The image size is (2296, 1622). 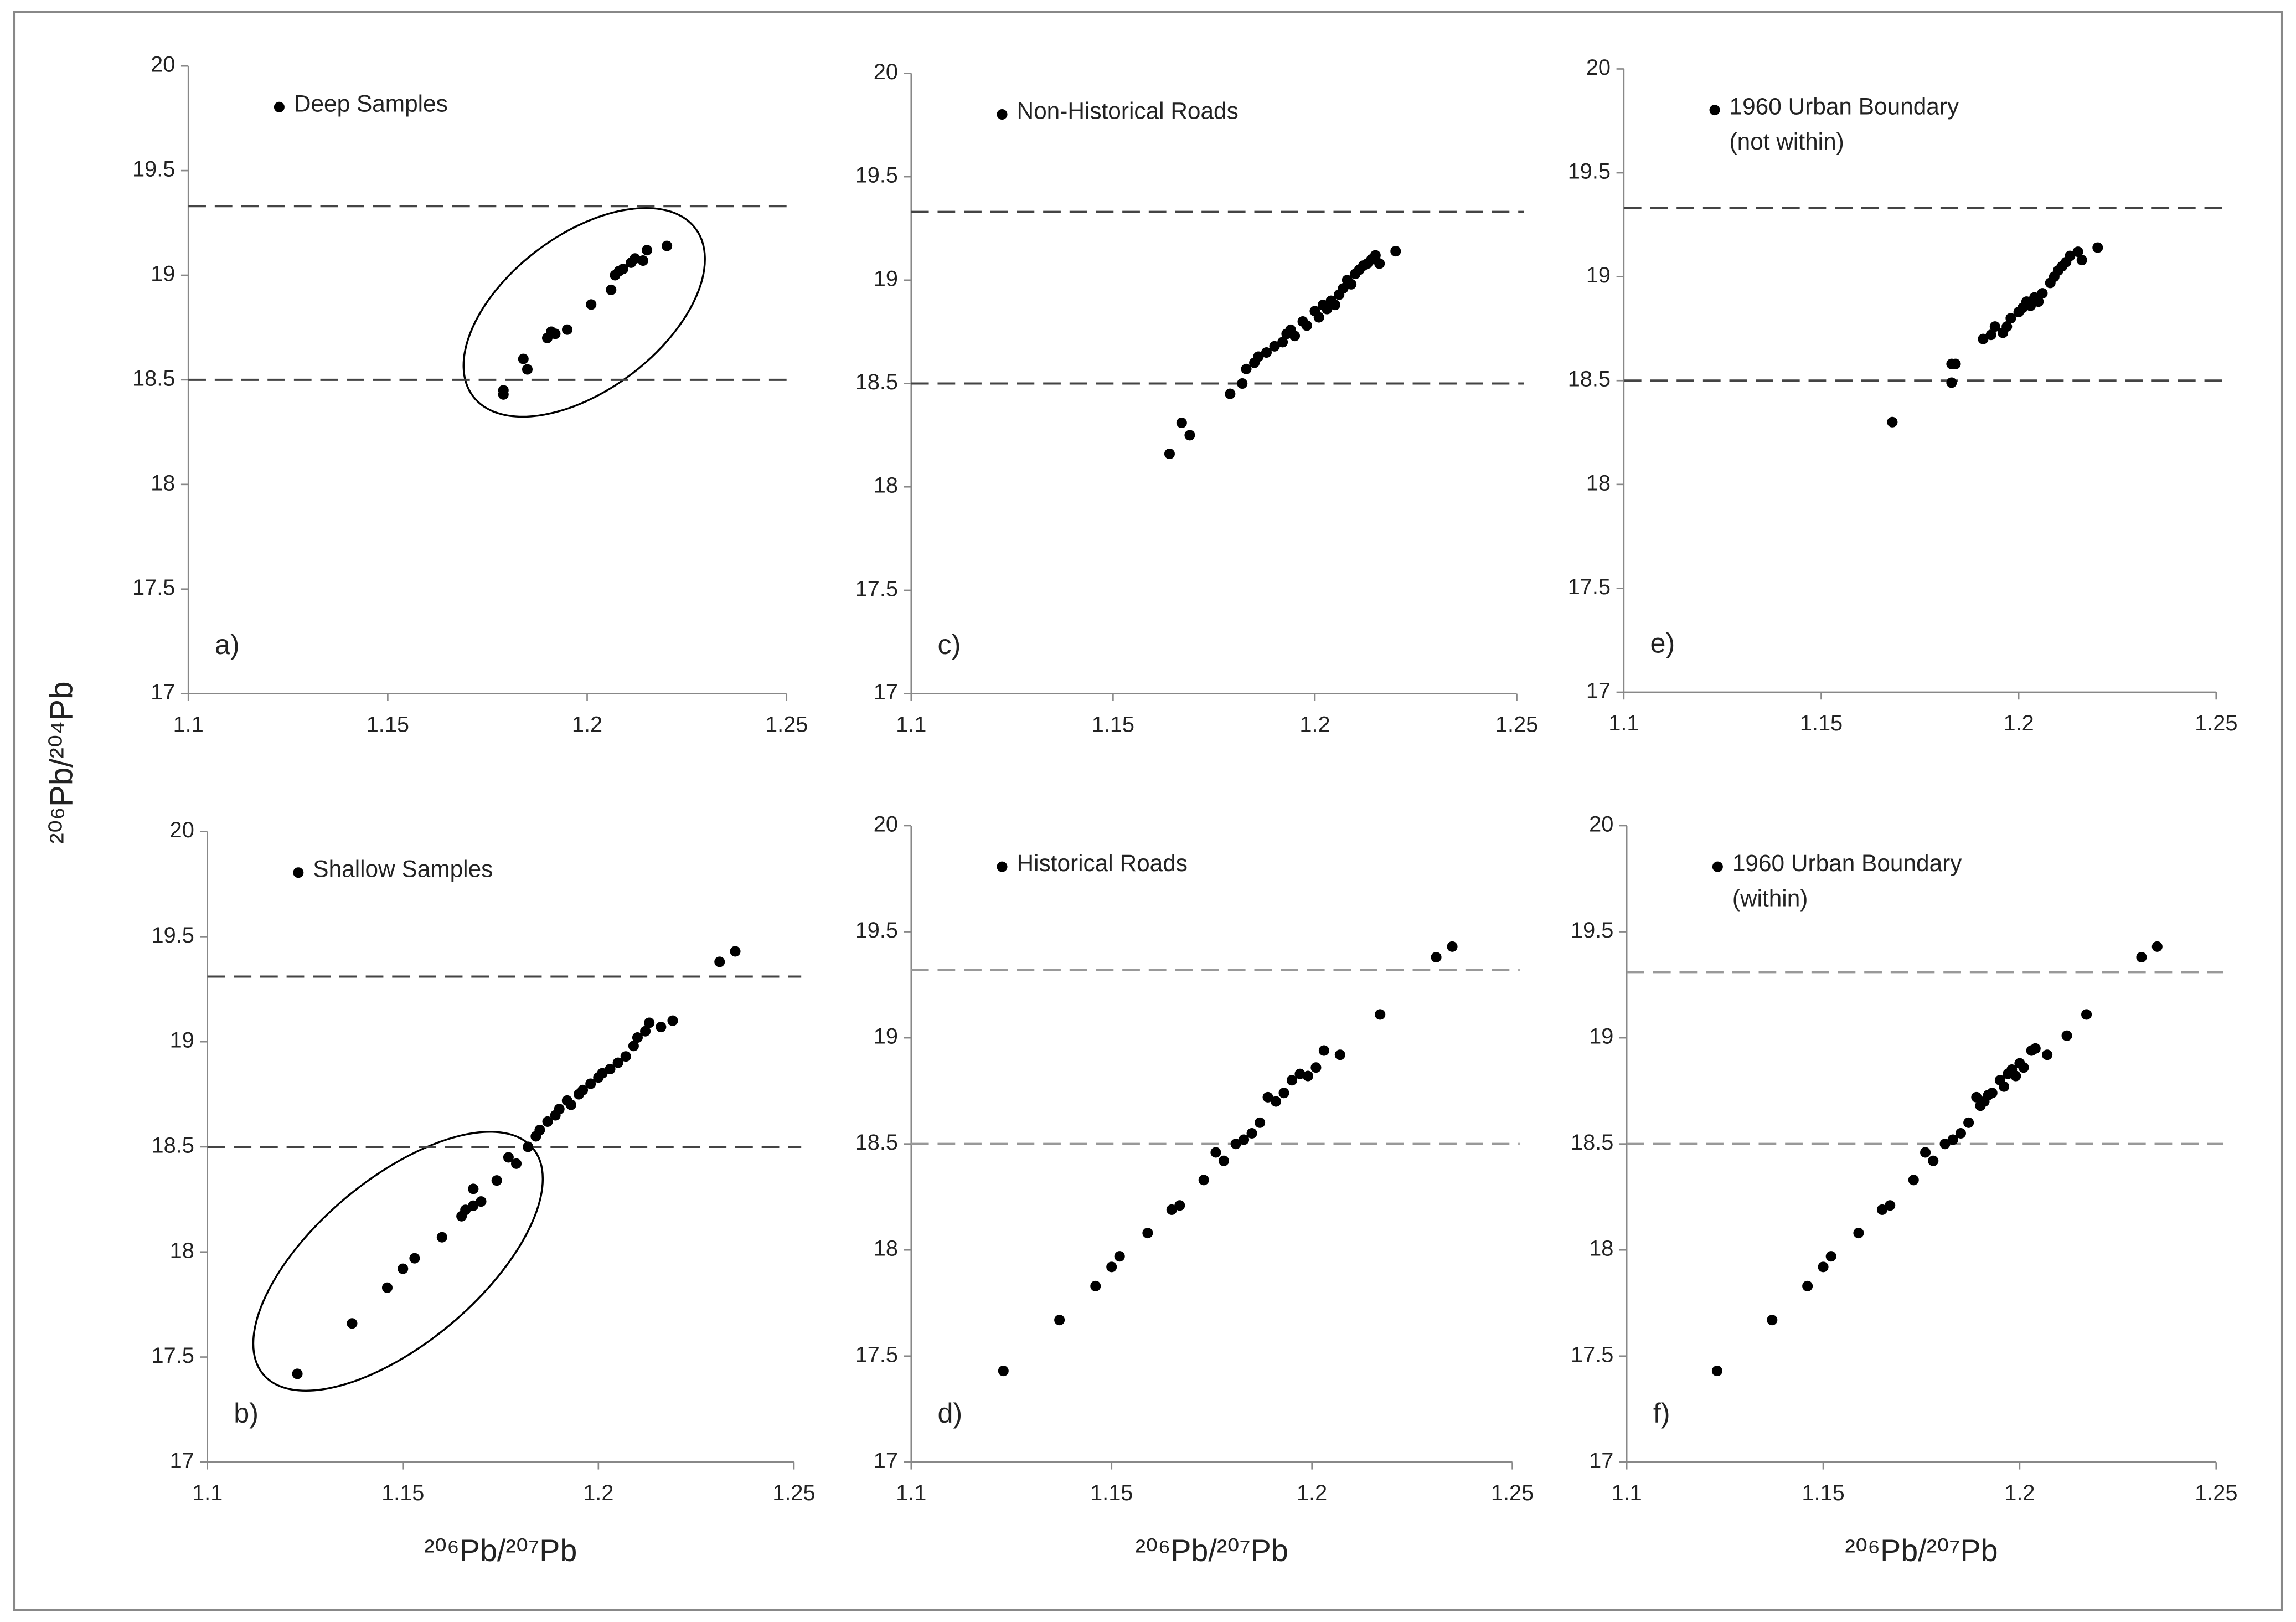 I want to click on panel-label: e), so click(x=1662, y=643).